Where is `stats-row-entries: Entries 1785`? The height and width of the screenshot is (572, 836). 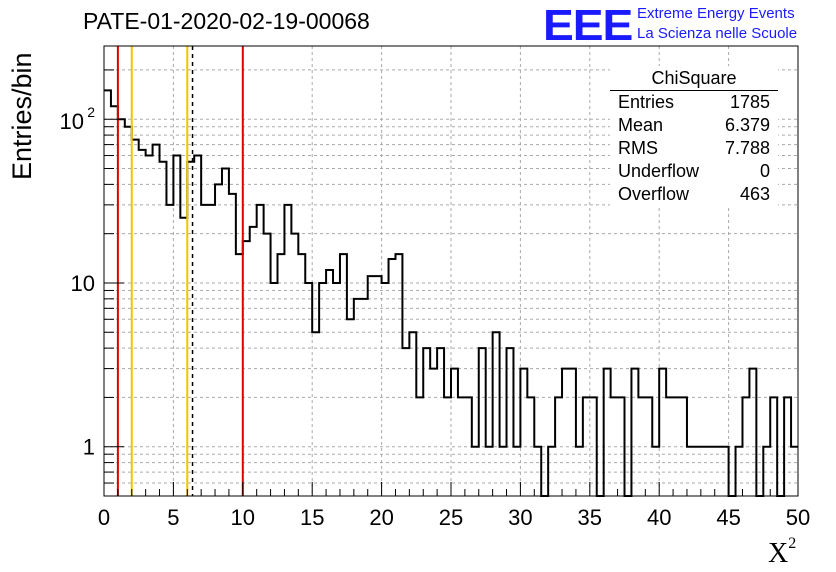
stats-row-entries: Entries 1785 is located at coordinates (694, 102).